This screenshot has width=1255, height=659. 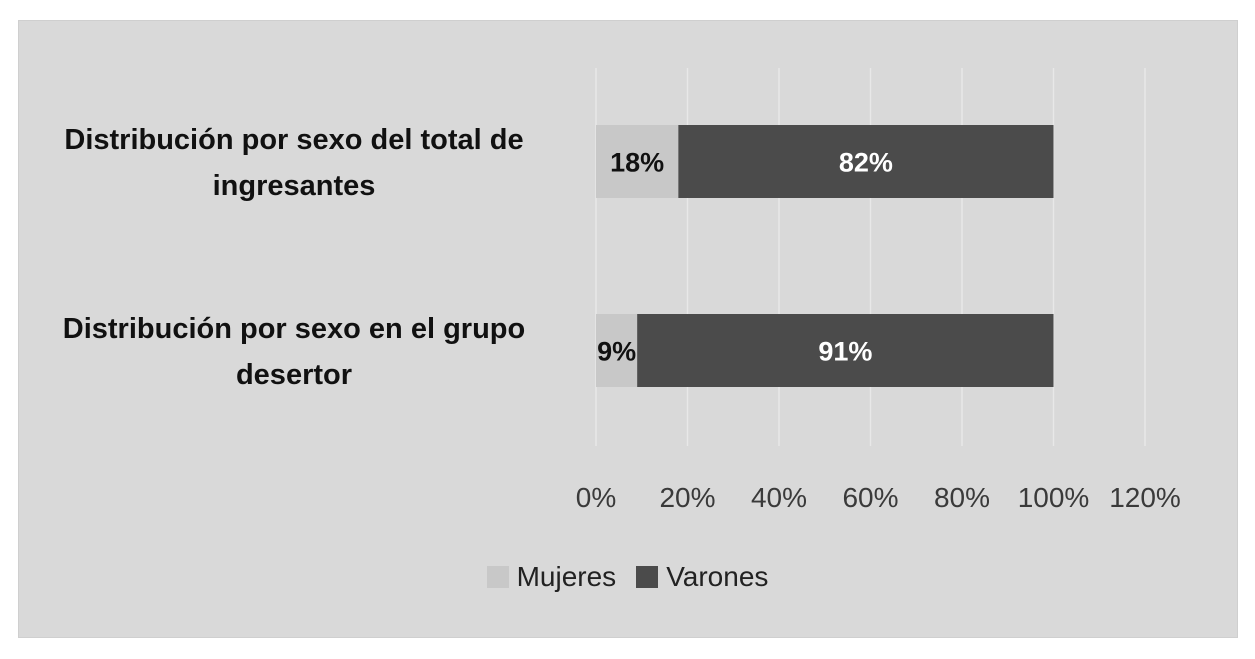 I want to click on legend-item-mujeres: Mujeres, so click(x=551, y=577).